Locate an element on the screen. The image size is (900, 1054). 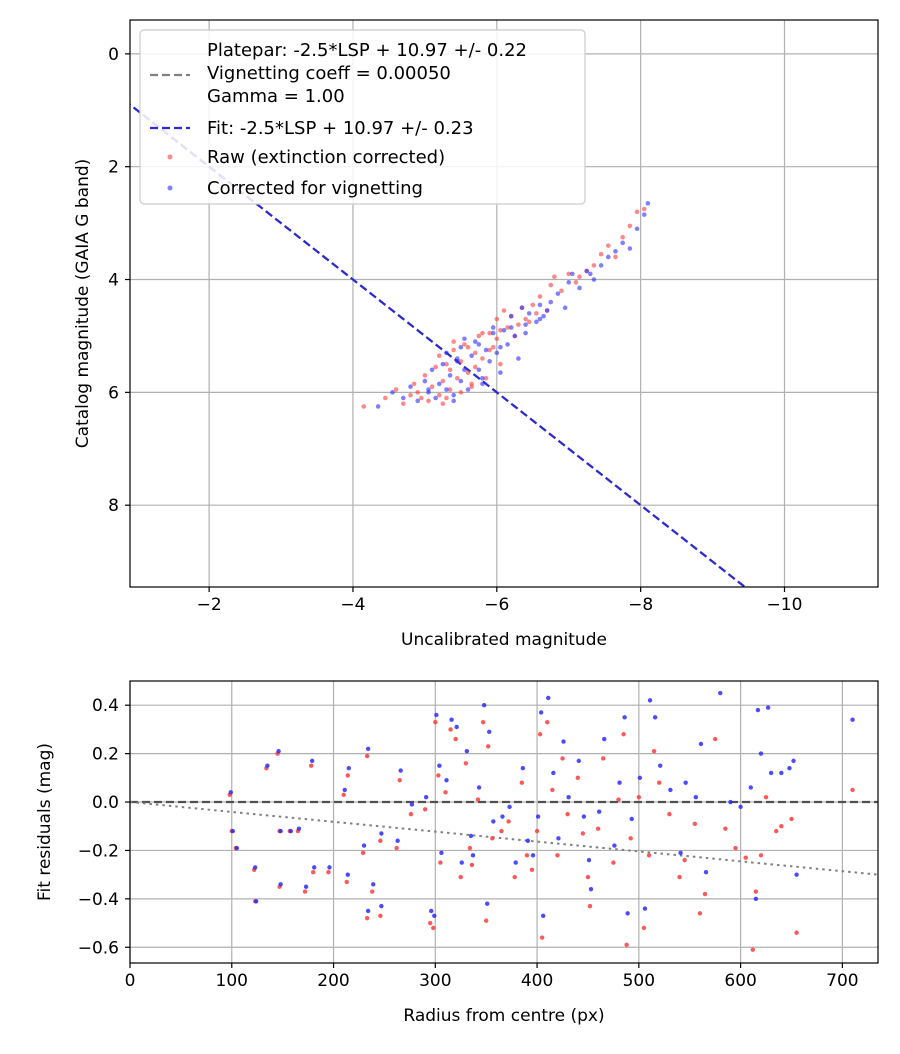
x-axis-label: Uncalibrated magnitude is located at coordinates (504, 640).